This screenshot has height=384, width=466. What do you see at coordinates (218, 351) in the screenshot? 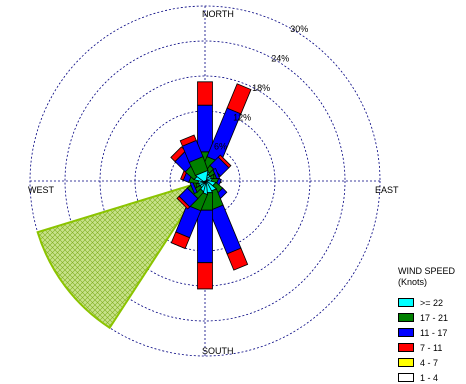
I see `south-label: SOUTH` at bounding box center [218, 351].